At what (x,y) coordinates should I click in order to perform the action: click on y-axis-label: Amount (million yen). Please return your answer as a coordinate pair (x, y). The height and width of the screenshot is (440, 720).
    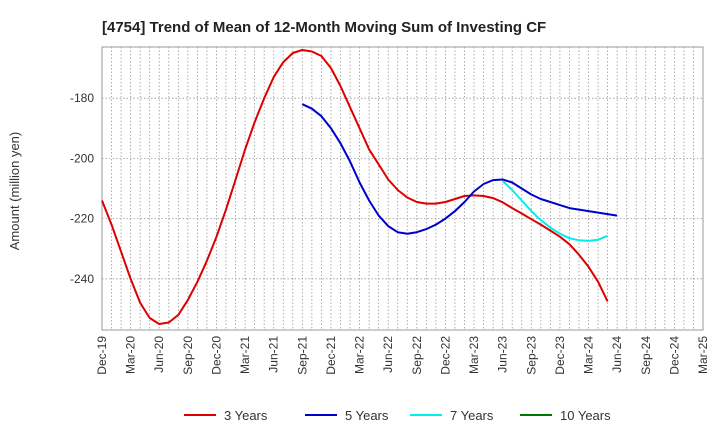
    Looking at the image, I should click on (14, 191).